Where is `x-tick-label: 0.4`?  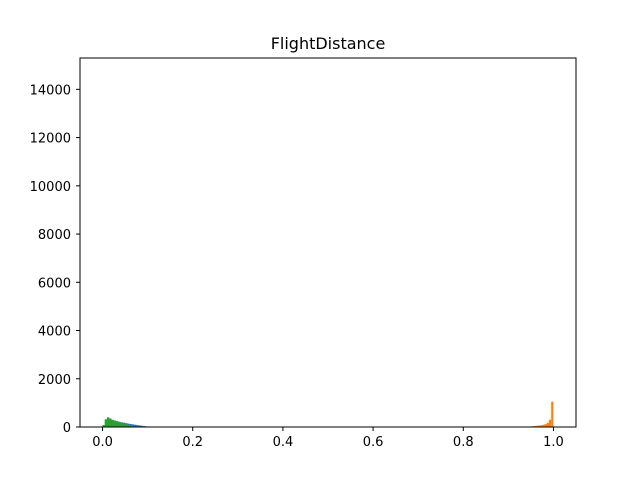 x-tick-label: 0.4 is located at coordinates (283, 442).